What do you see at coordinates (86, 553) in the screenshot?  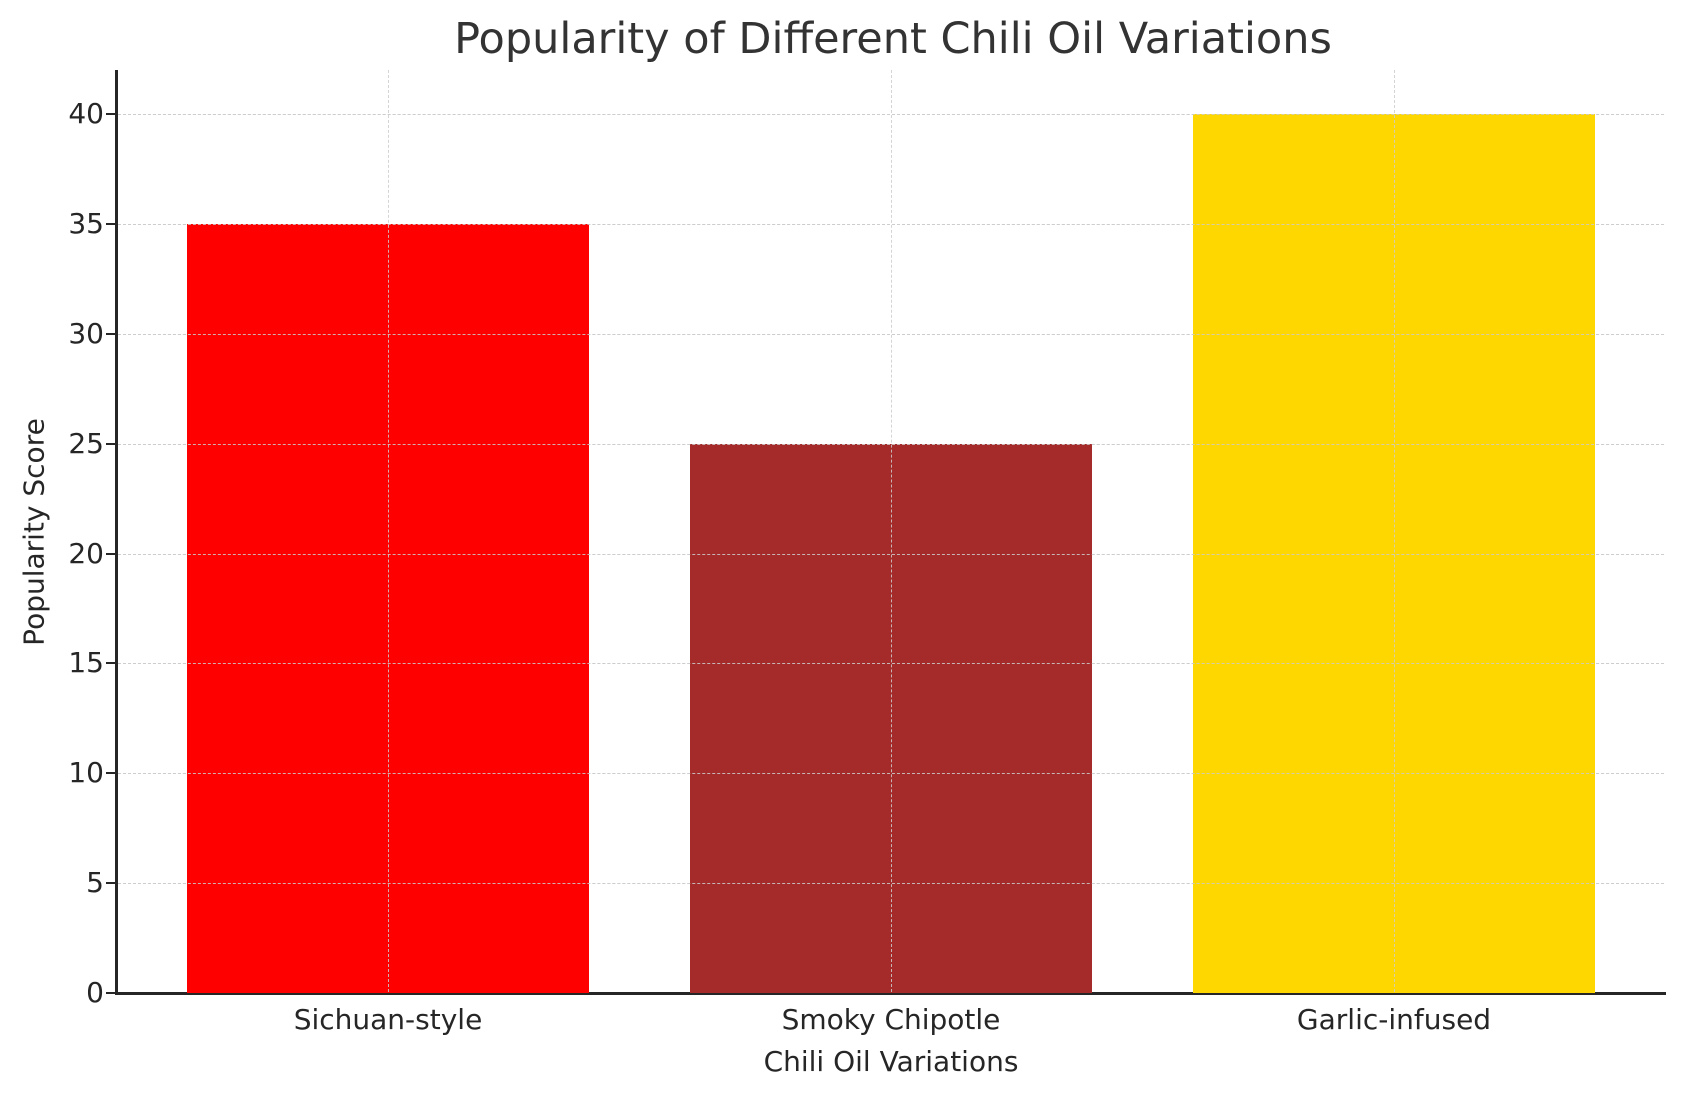 I see `y-tick-label: 20` at bounding box center [86, 553].